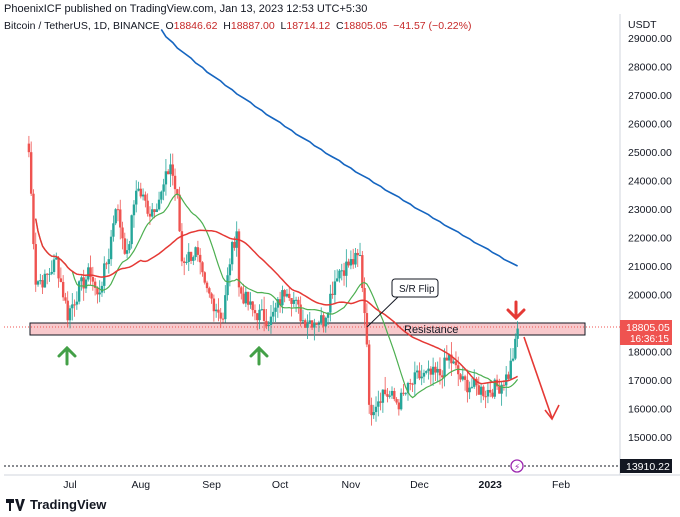 This screenshot has width=680, height=517. I want to click on price-tick-label: 15000.00, so click(650, 438).